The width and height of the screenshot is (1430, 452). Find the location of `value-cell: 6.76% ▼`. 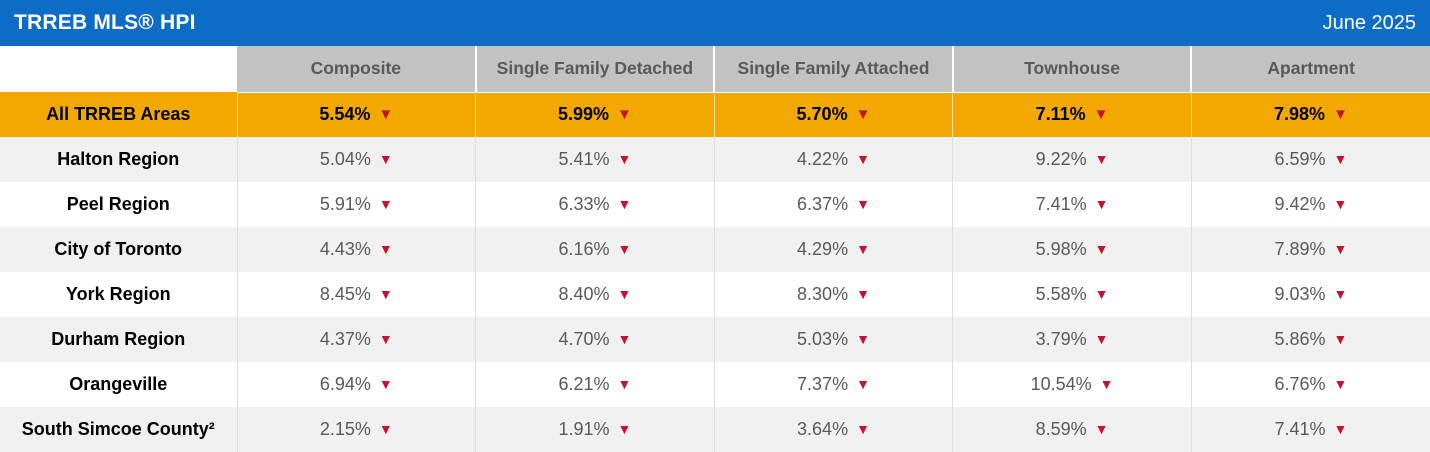

value-cell: 6.76% ▼ is located at coordinates (1310, 384).